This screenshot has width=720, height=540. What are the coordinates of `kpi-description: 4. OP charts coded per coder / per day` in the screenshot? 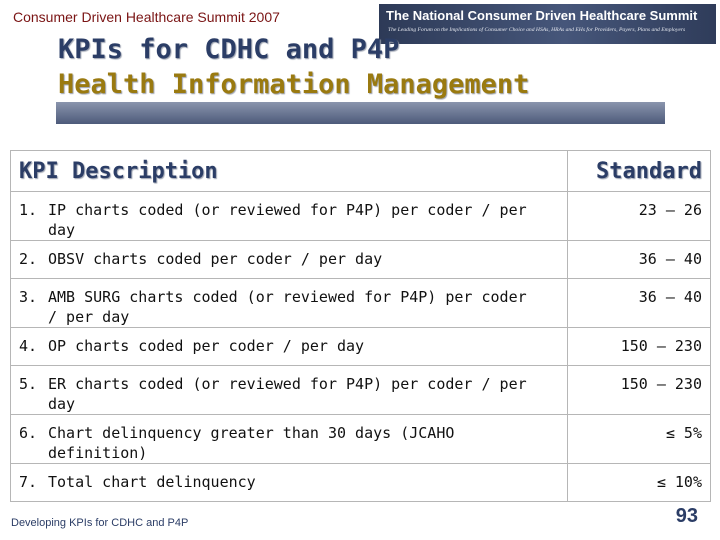 It's located at (289, 346).